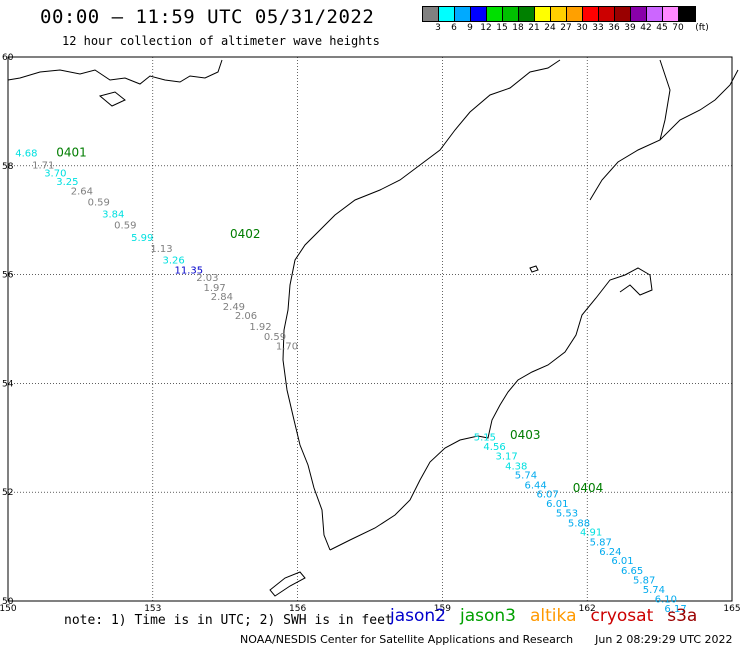 The width and height of the screenshot is (740, 650). What do you see at coordinates (702, 28) in the screenshot?
I see `legend-unit: (ft)` at bounding box center [702, 28].